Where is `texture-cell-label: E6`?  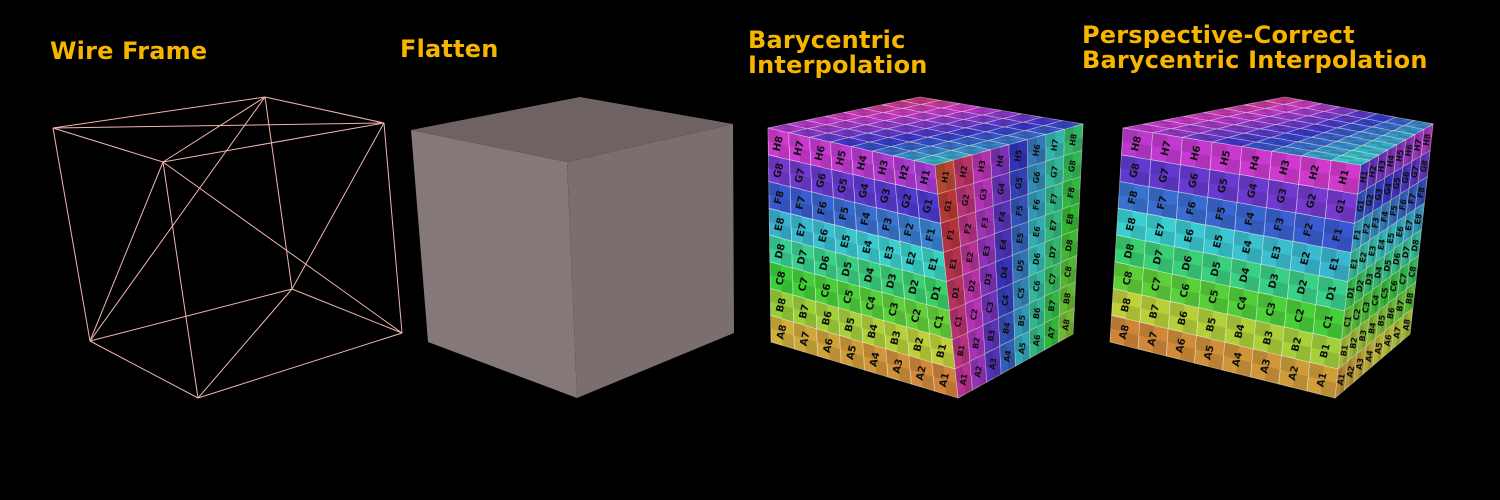 texture-cell-label: E6 is located at coordinates (1190, 236).